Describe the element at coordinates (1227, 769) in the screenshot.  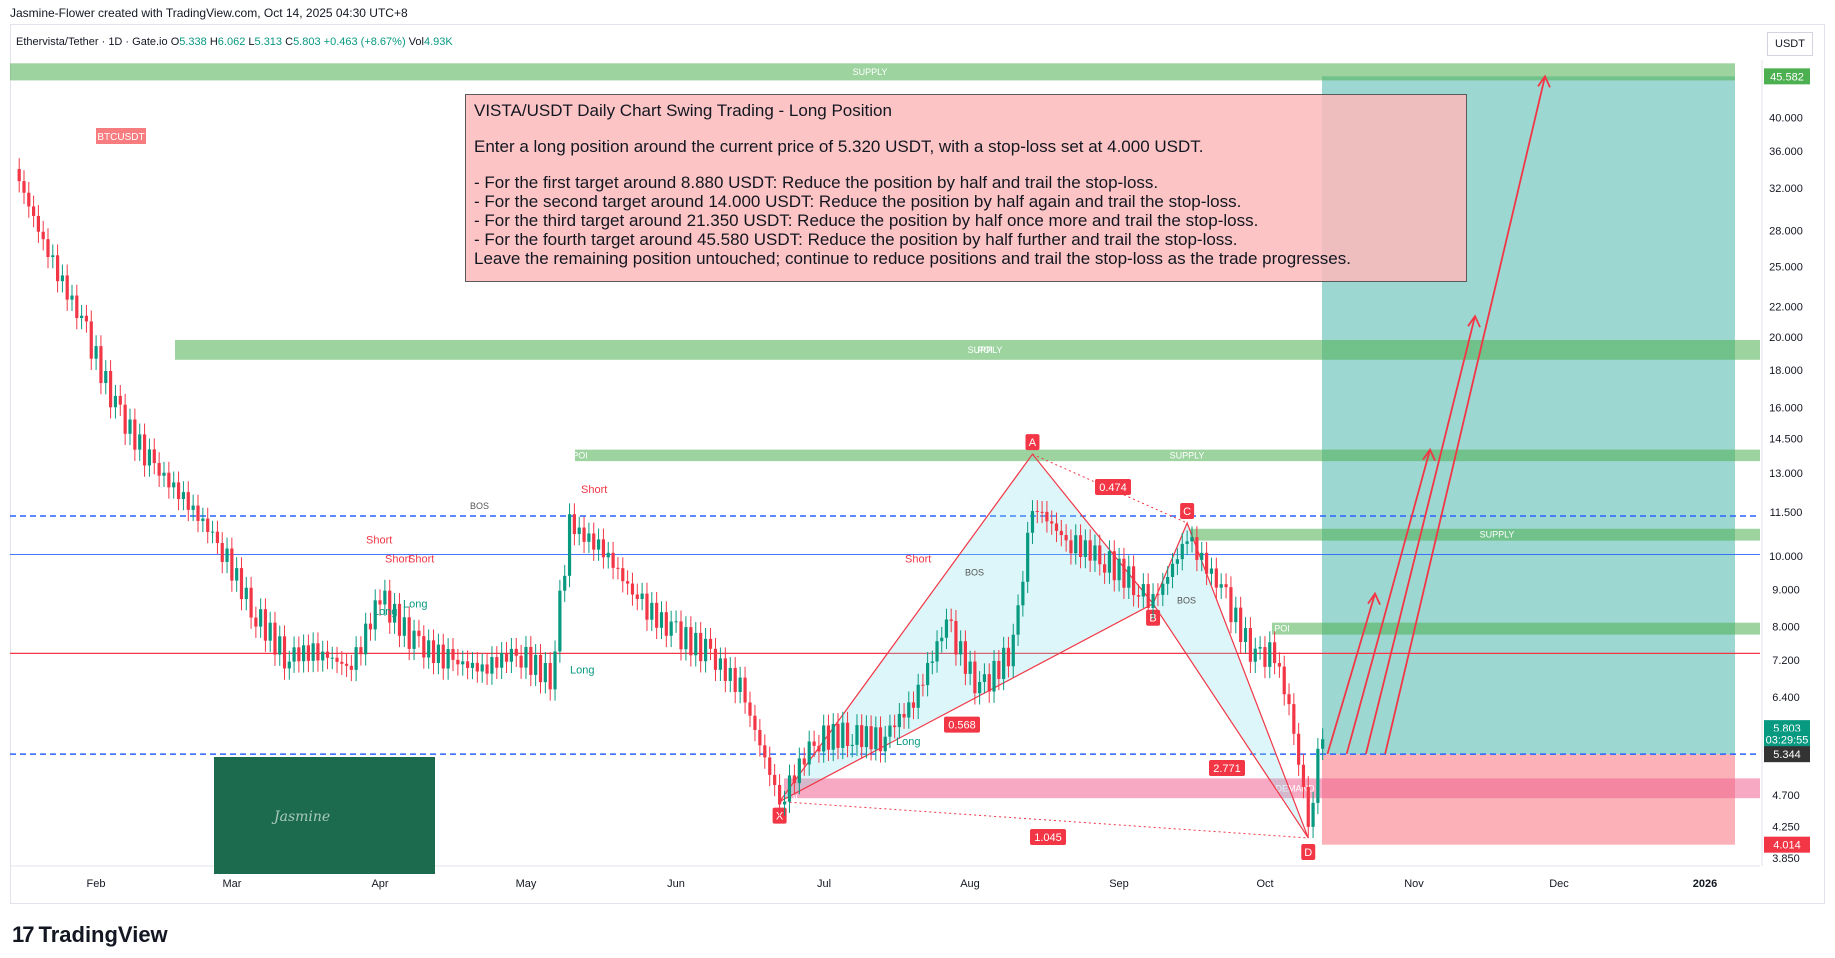
I see `ratio-label: 2.771` at that location.